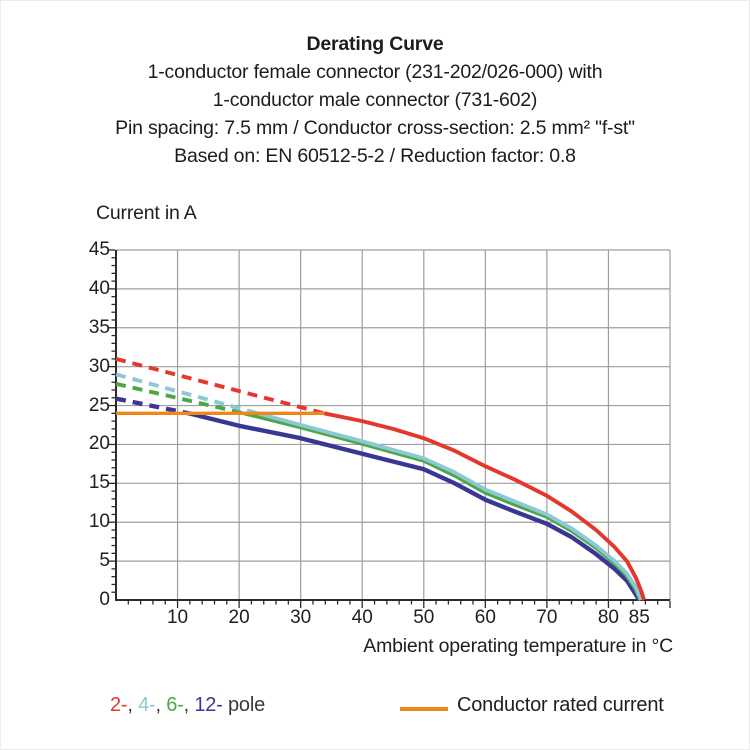 This screenshot has height=750, width=750. I want to click on y-tick-label: 5, so click(104, 561).